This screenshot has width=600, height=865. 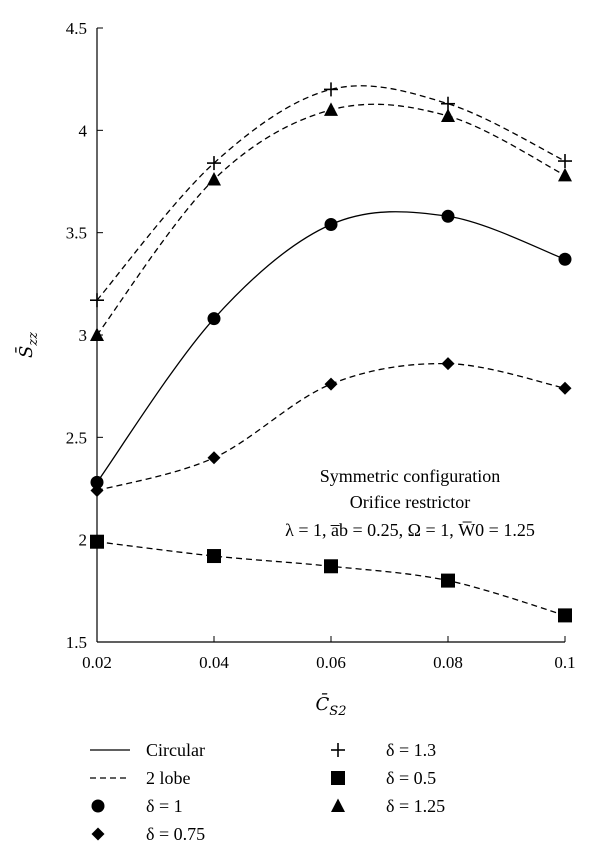 What do you see at coordinates (411, 750) in the screenshot?
I see `legend-label: δ = 1.3` at bounding box center [411, 750].